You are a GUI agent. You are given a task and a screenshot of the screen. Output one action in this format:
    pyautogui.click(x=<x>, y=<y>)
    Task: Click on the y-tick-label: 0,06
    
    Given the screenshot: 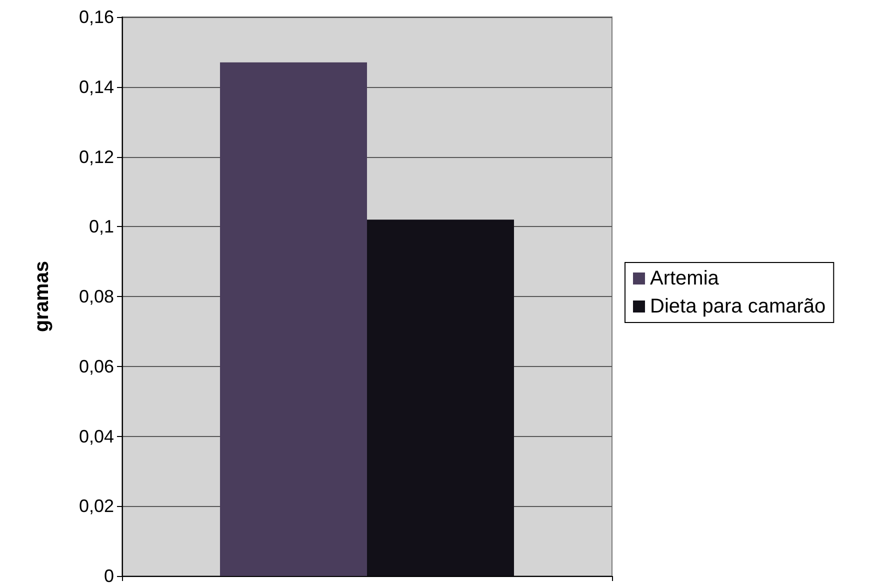 What is the action you would take?
    pyautogui.click(x=96, y=366)
    